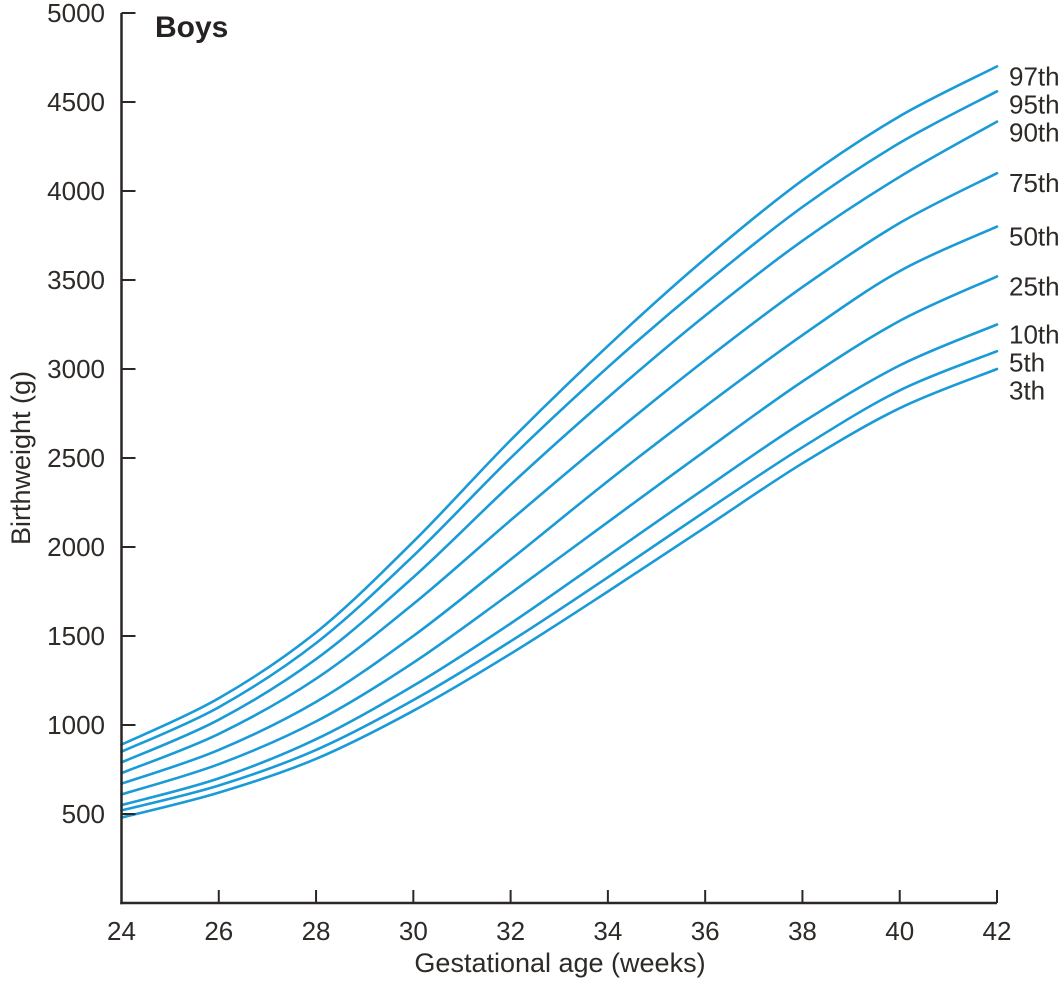 Image resolution: width=1064 pixels, height=997 pixels. What do you see at coordinates (76, 547) in the screenshot?
I see `y-tick-label: 2000` at bounding box center [76, 547].